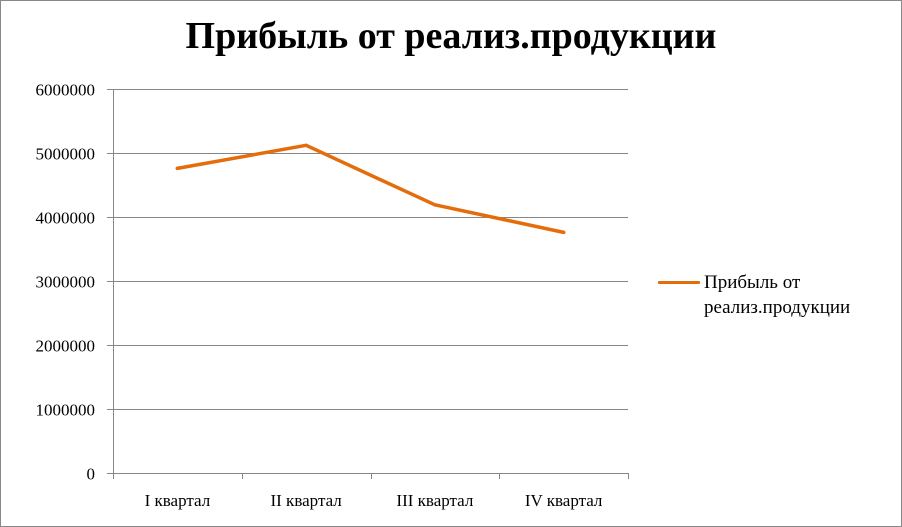 Image resolution: width=902 pixels, height=527 pixels. Describe the element at coordinates (66, 218) in the screenshot. I see `y-tick-label: 4000000` at that location.